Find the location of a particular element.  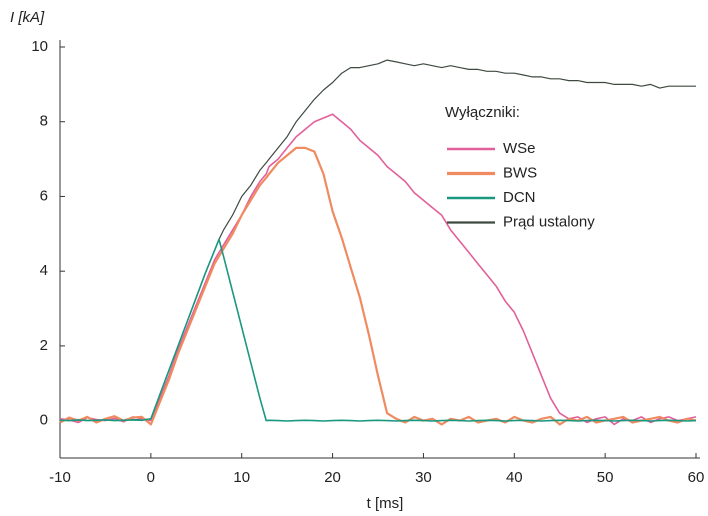

legend-label: BWS is located at coordinates (520, 172).